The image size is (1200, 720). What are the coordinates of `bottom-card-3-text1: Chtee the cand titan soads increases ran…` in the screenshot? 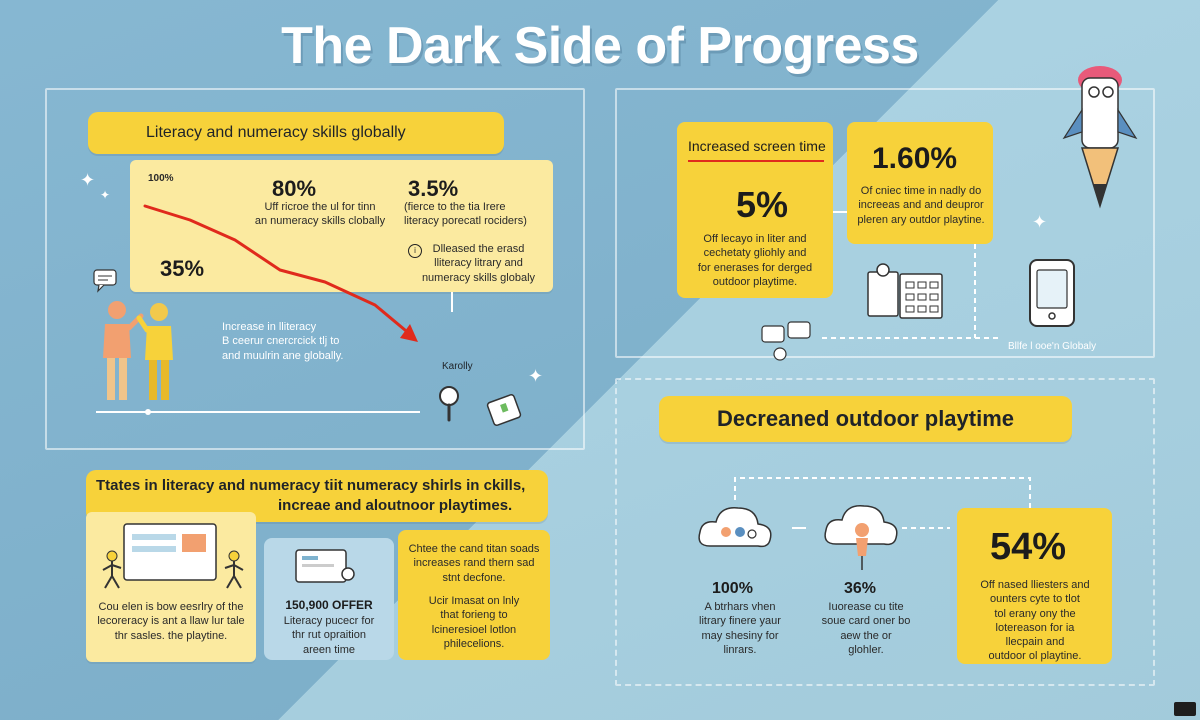 It's located at (474, 563).